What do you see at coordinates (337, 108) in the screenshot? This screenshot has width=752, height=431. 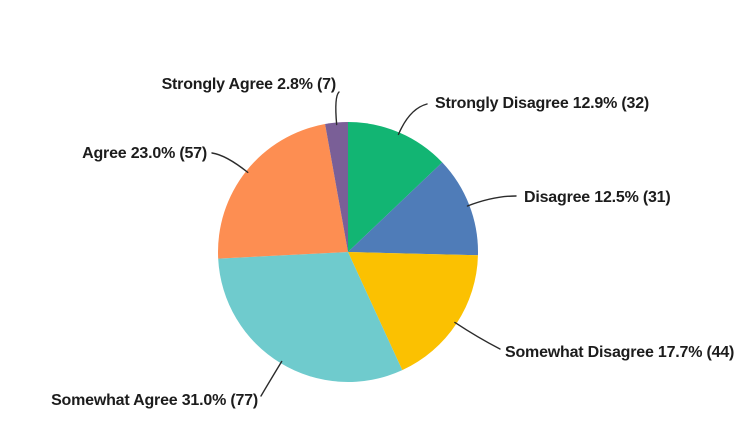 I see `leader-line-strongly-agree` at bounding box center [337, 108].